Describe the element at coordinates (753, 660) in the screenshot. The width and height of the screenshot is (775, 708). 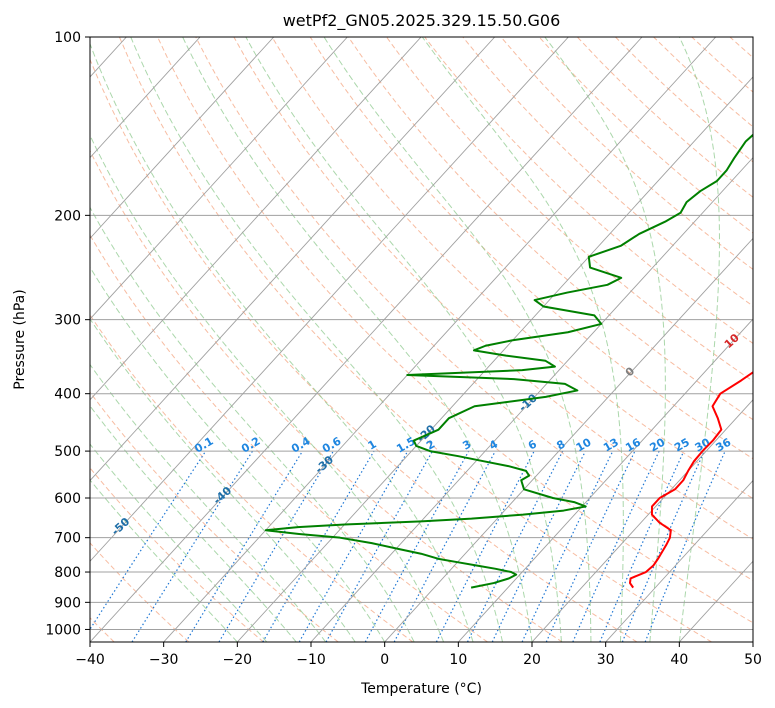
I see `x-tick-label: 50` at that location.